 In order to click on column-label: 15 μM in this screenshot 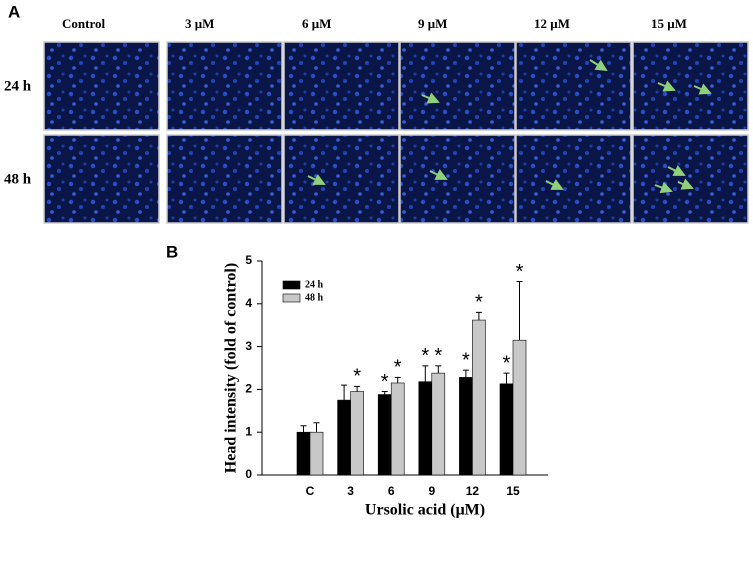, I will do `click(669, 23)`.